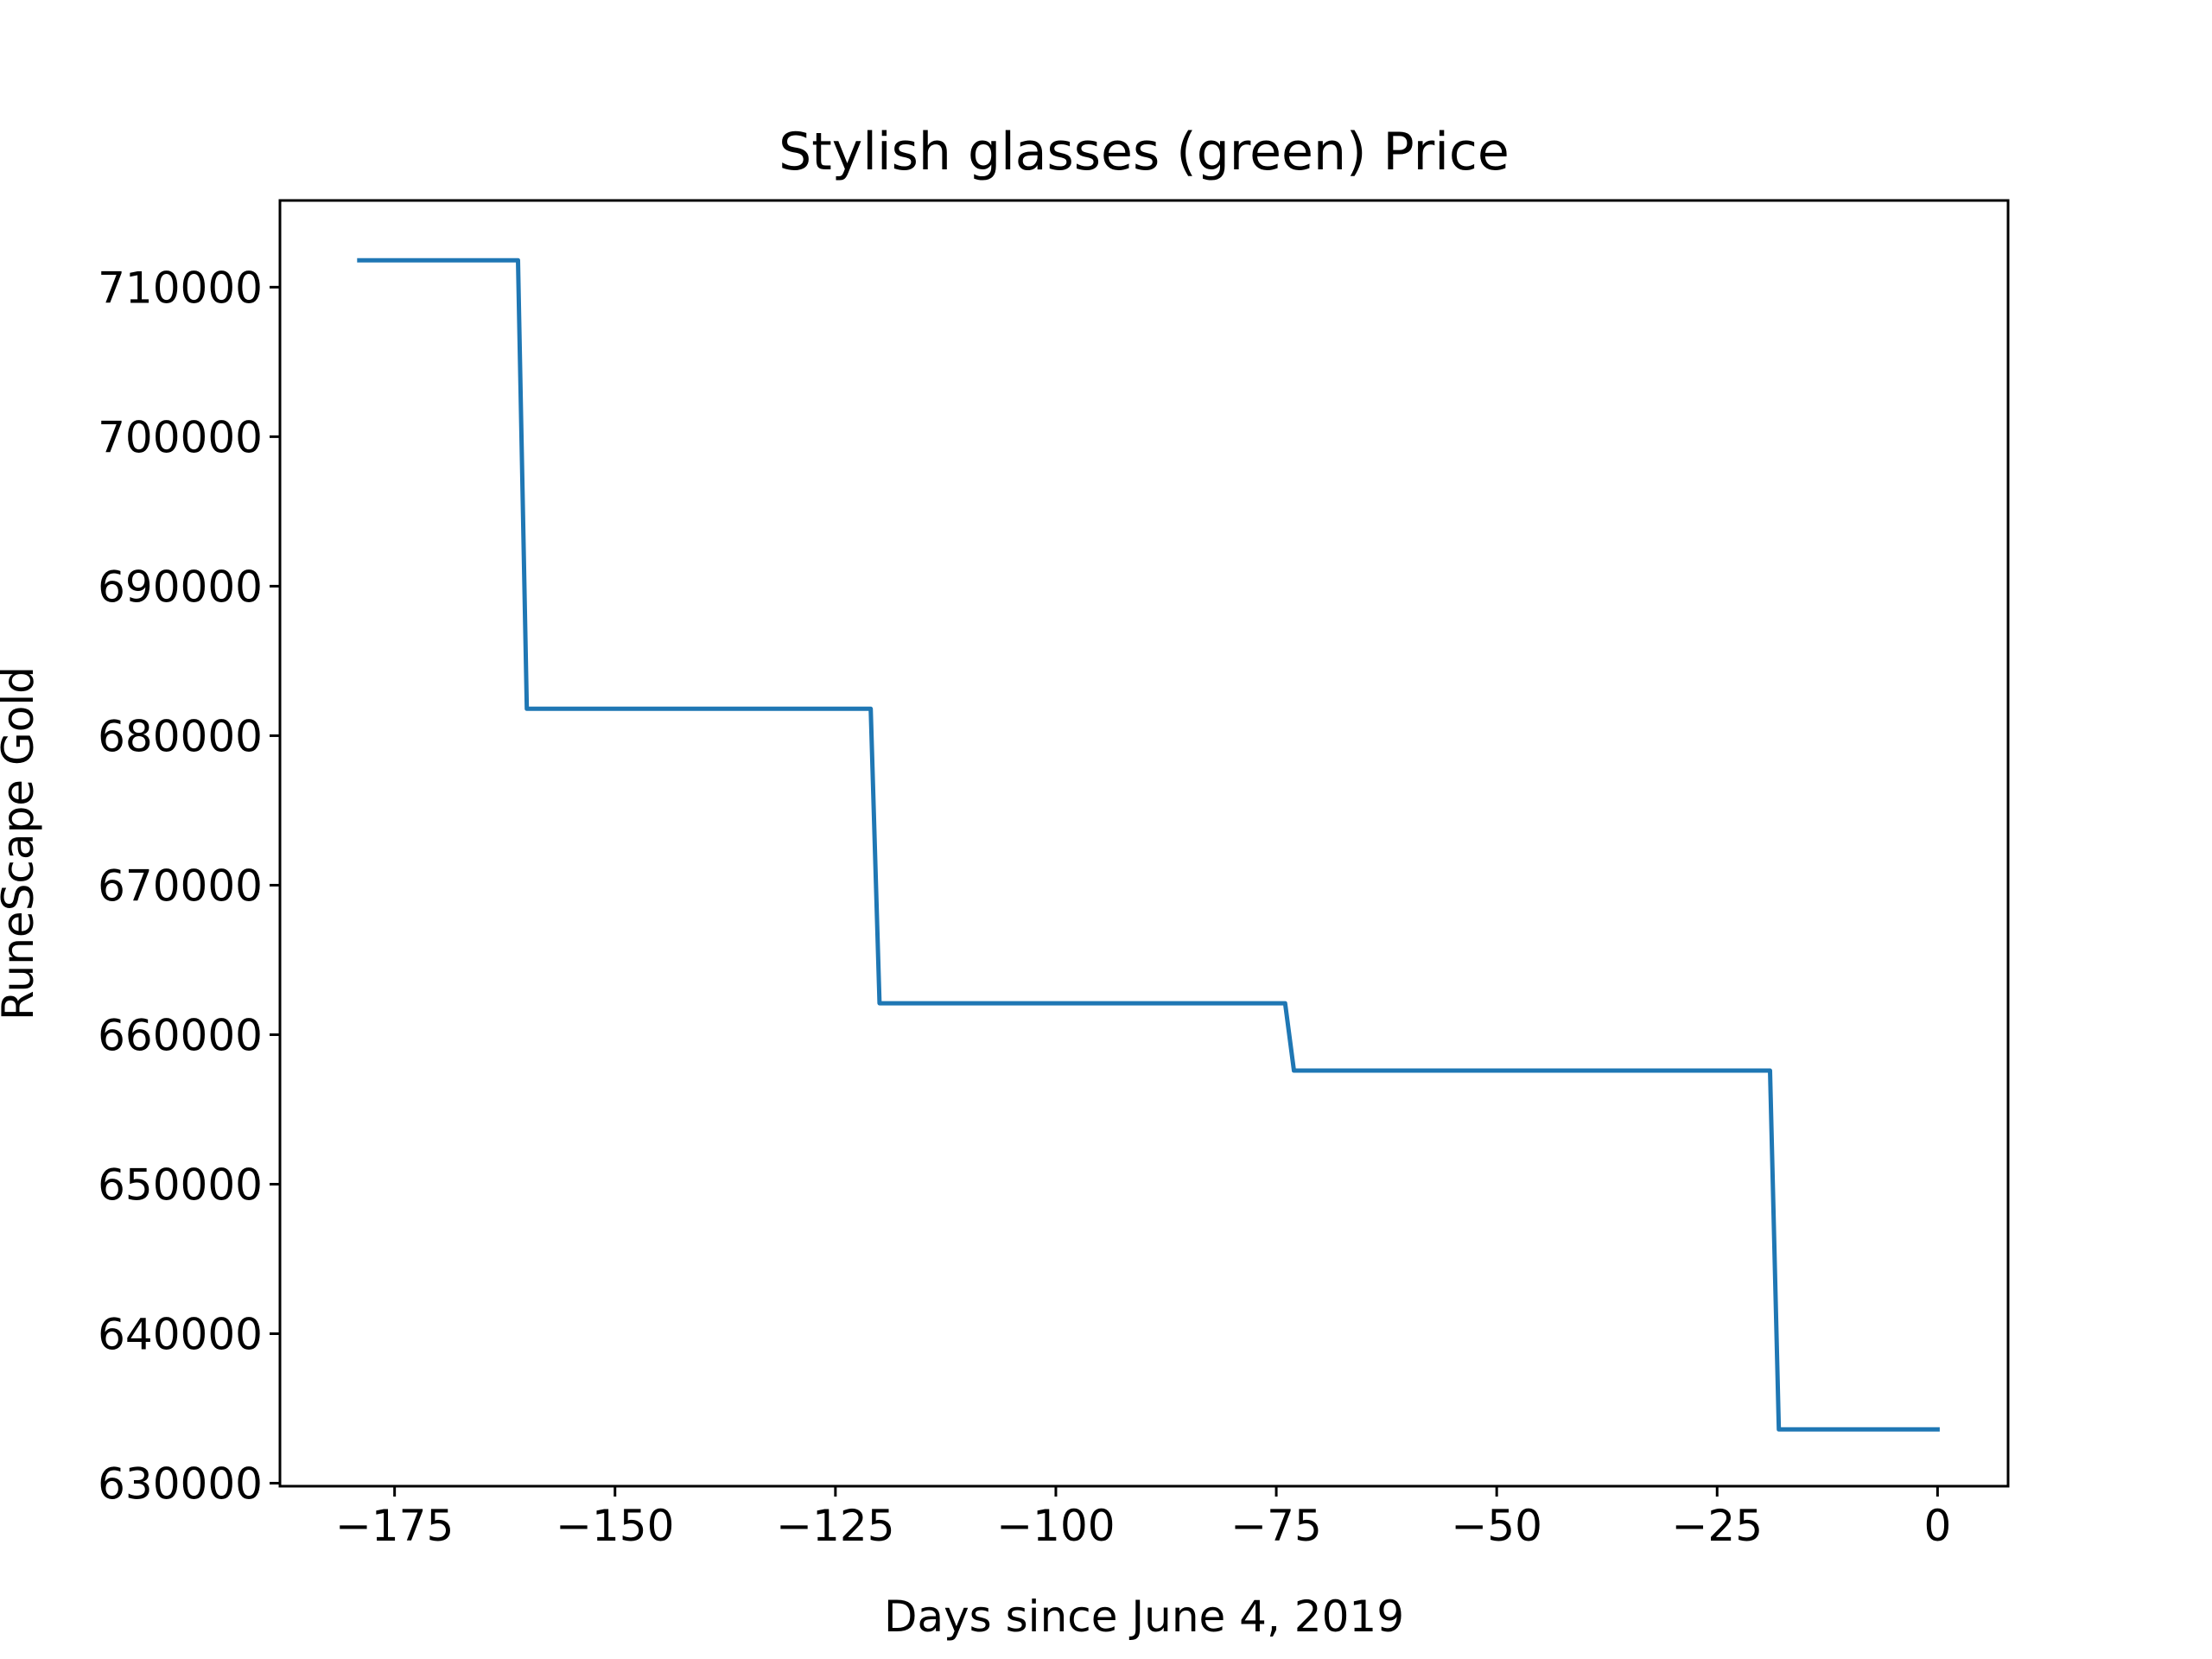  I want to click on x-tick-label: −100, so click(1055, 1526).